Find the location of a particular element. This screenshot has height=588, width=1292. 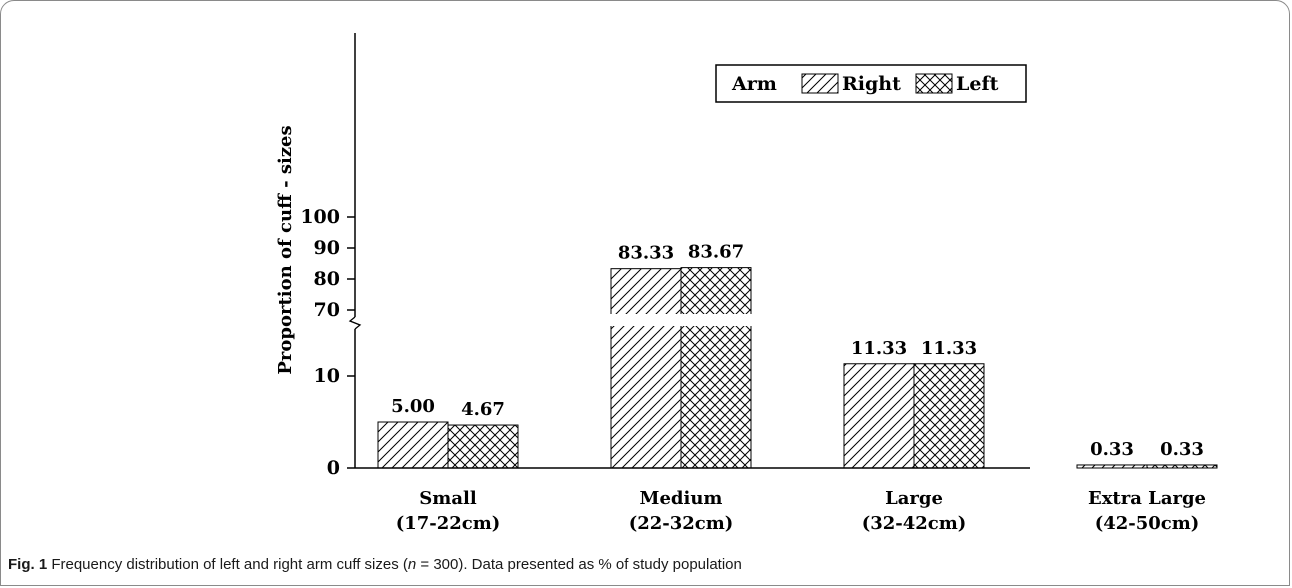

legend-swatch-left is located at coordinates (934, 83).